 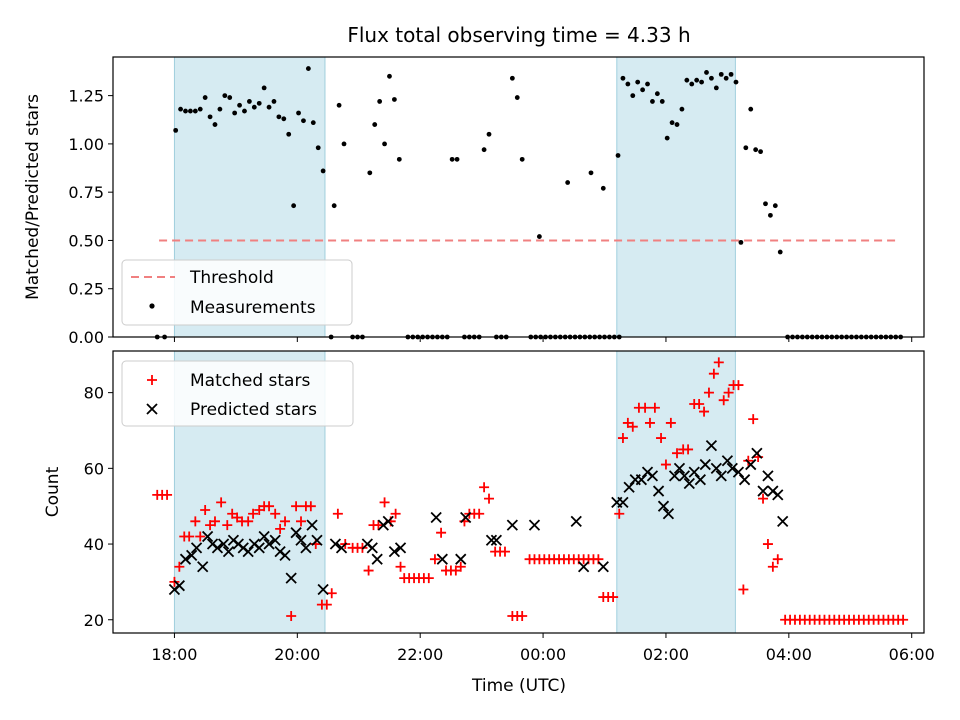 I want to click on top-y-tick-label: 1.25, so click(x=86, y=96).